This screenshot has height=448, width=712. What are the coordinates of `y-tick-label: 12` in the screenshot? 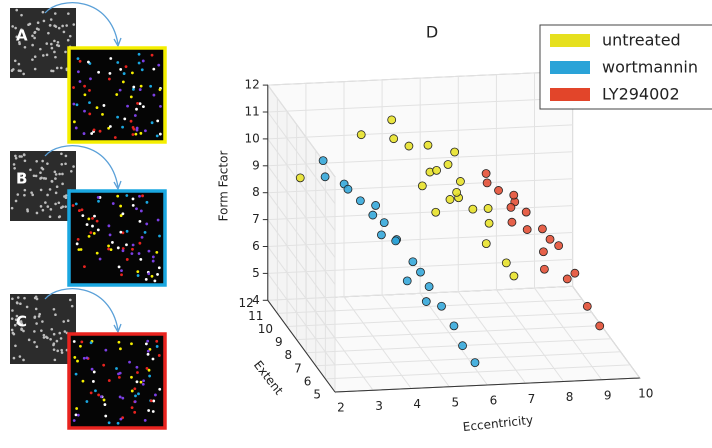 It's located at (246, 303).